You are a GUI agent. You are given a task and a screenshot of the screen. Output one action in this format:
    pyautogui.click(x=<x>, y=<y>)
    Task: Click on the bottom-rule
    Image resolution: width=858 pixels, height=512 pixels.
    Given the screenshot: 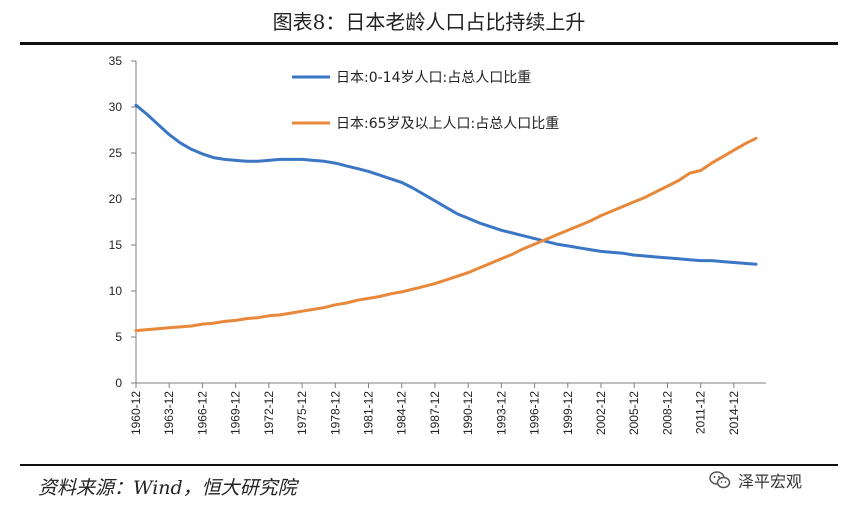 What is the action you would take?
    pyautogui.click(x=429, y=465)
    